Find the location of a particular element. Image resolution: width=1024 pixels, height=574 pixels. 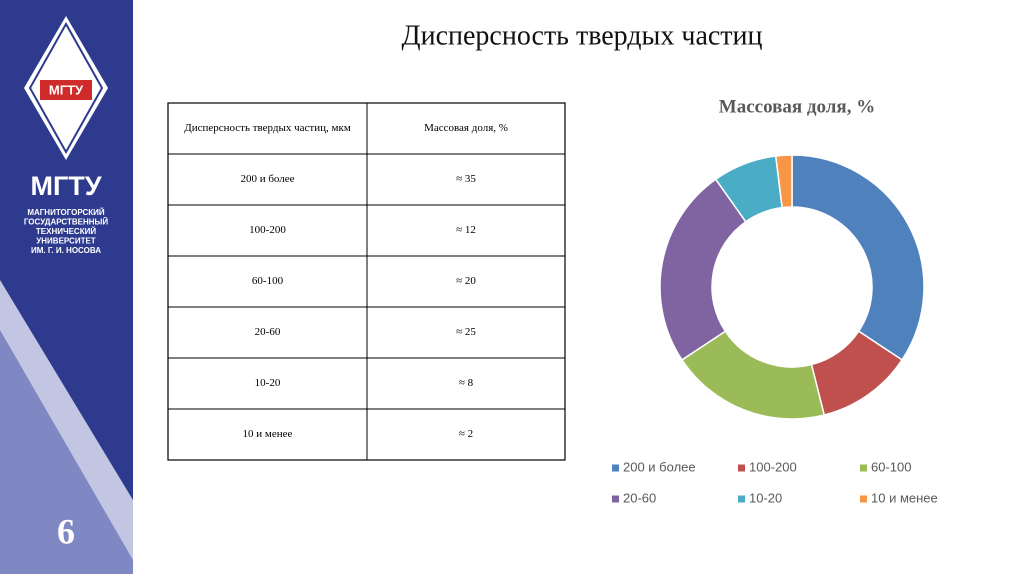

table-cell: 10-20 is located at coordinates (268, 383).